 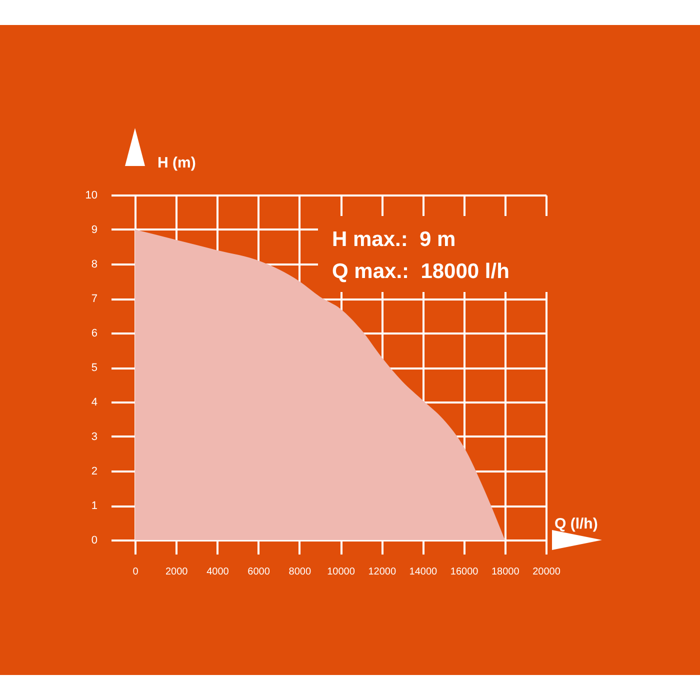 What do you see at coordinates (423, 572) in the screenshot?
I see `x-tick-label: 14000` at bounding box center [423, 572].